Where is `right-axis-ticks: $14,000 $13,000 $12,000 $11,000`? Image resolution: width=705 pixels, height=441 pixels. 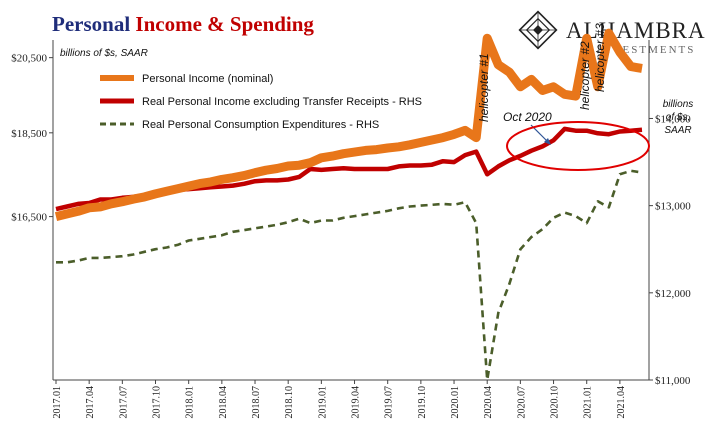 right-axis-ticks: $14,000 $13,000 $12,000 $11,000 is located at coordinates (670, 250).